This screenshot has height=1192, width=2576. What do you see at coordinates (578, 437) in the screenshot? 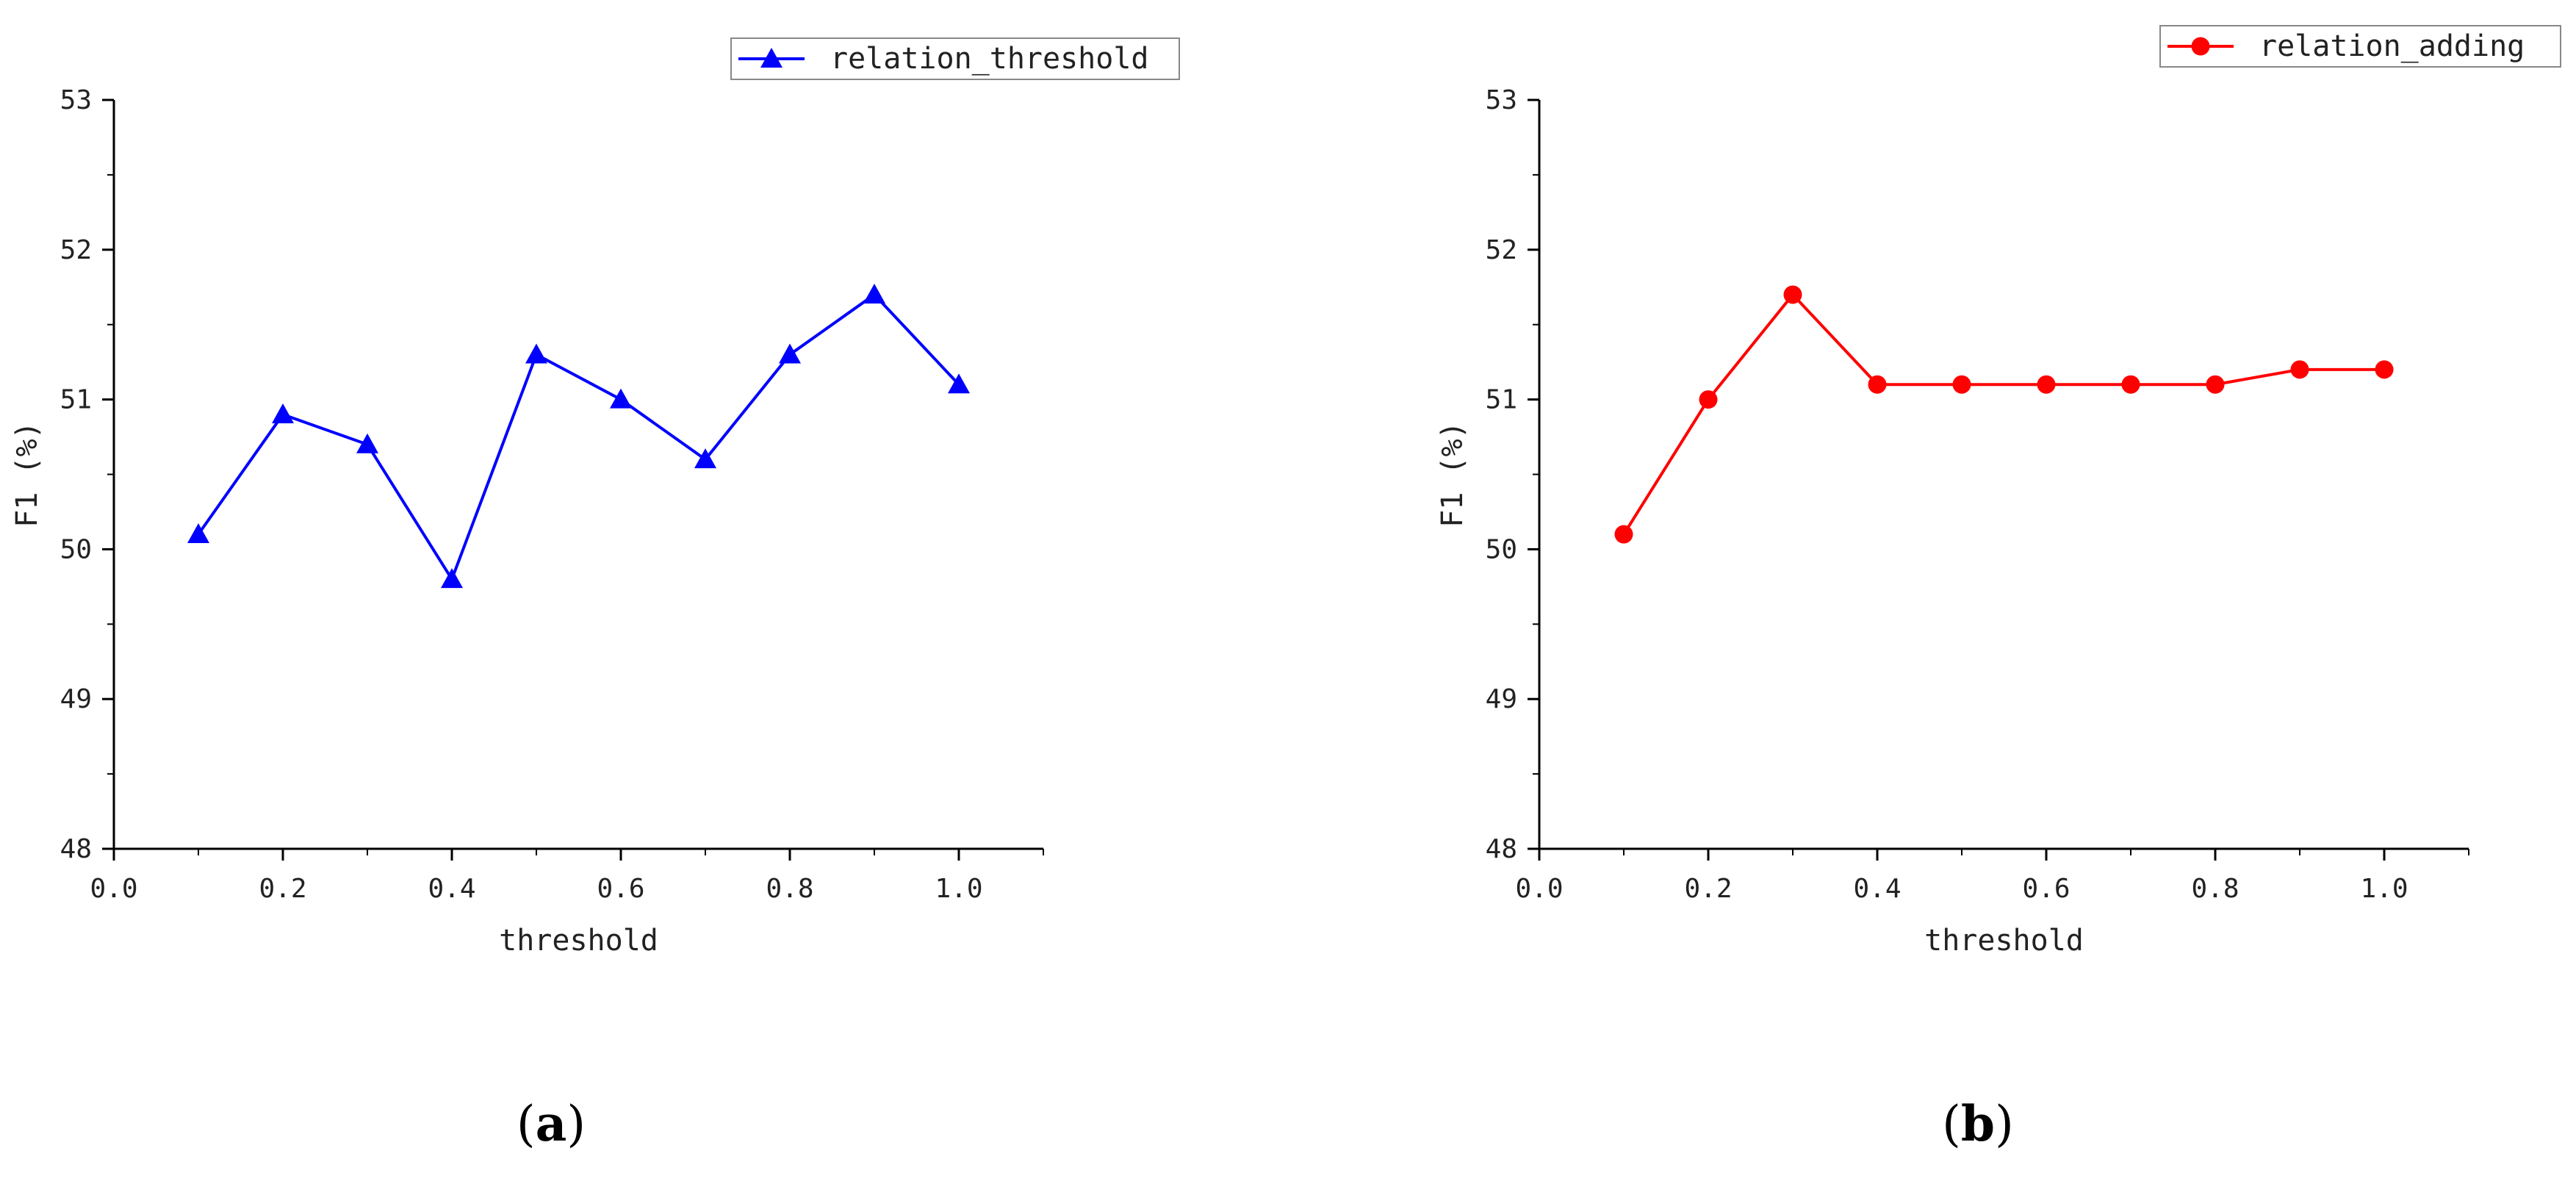
I see `series-line-relation_threshold` at bounding box center [578, 437].